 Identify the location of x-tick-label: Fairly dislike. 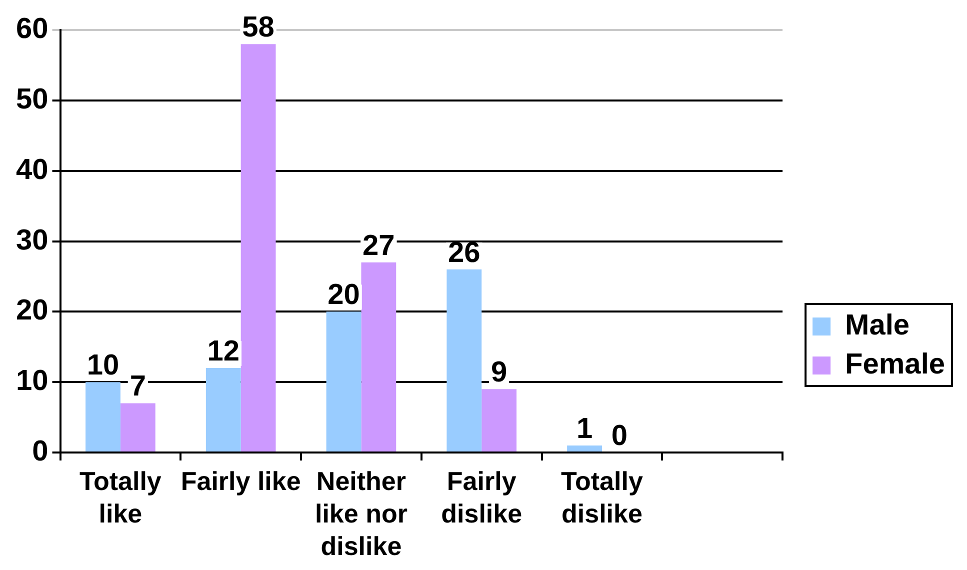
(481, 497).